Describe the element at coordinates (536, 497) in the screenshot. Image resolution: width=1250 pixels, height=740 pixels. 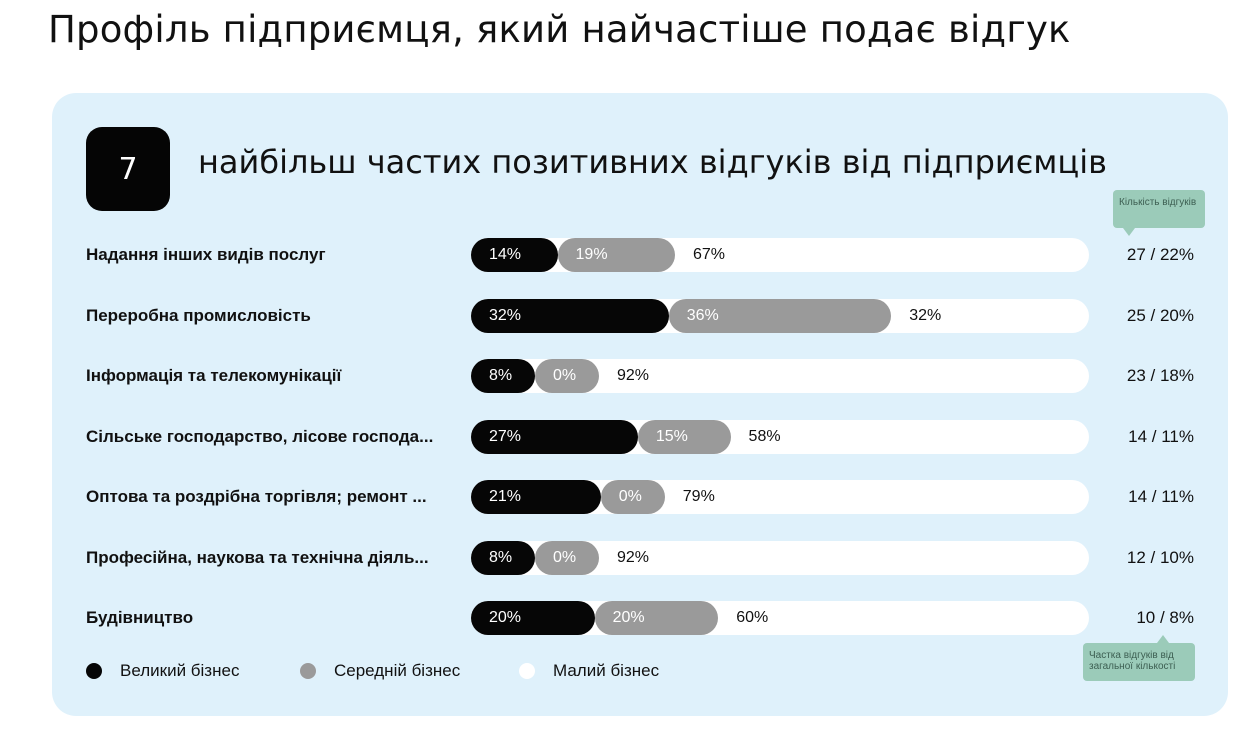
I see `bar-segment-large: 21%` at that location.